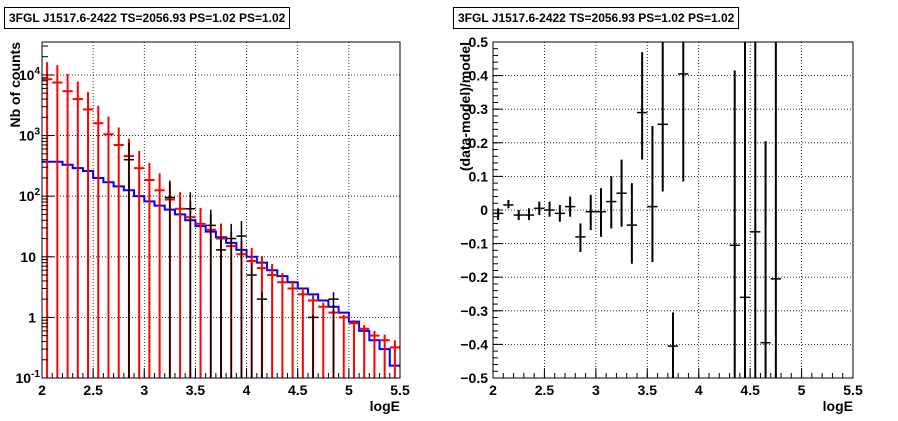 The image size is (898, 421). I want to click on right-y-tick-label: −0.3, so click(474, 311).